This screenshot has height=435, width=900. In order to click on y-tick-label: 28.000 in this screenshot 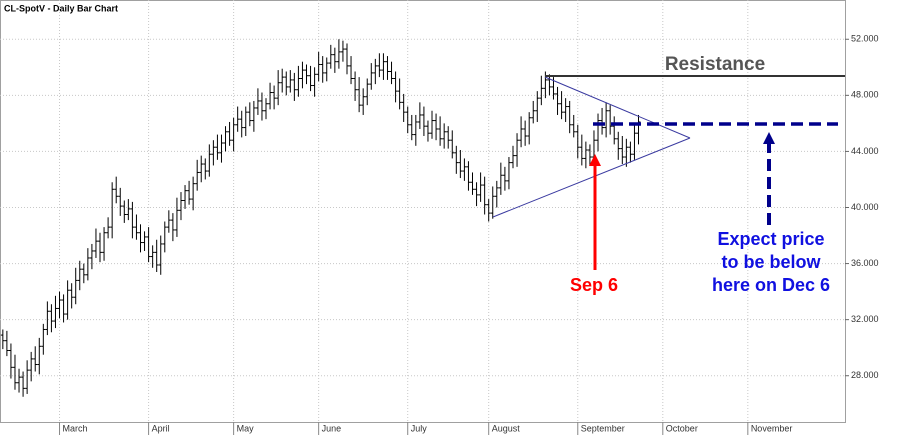, I will do `click(865, 375)`.